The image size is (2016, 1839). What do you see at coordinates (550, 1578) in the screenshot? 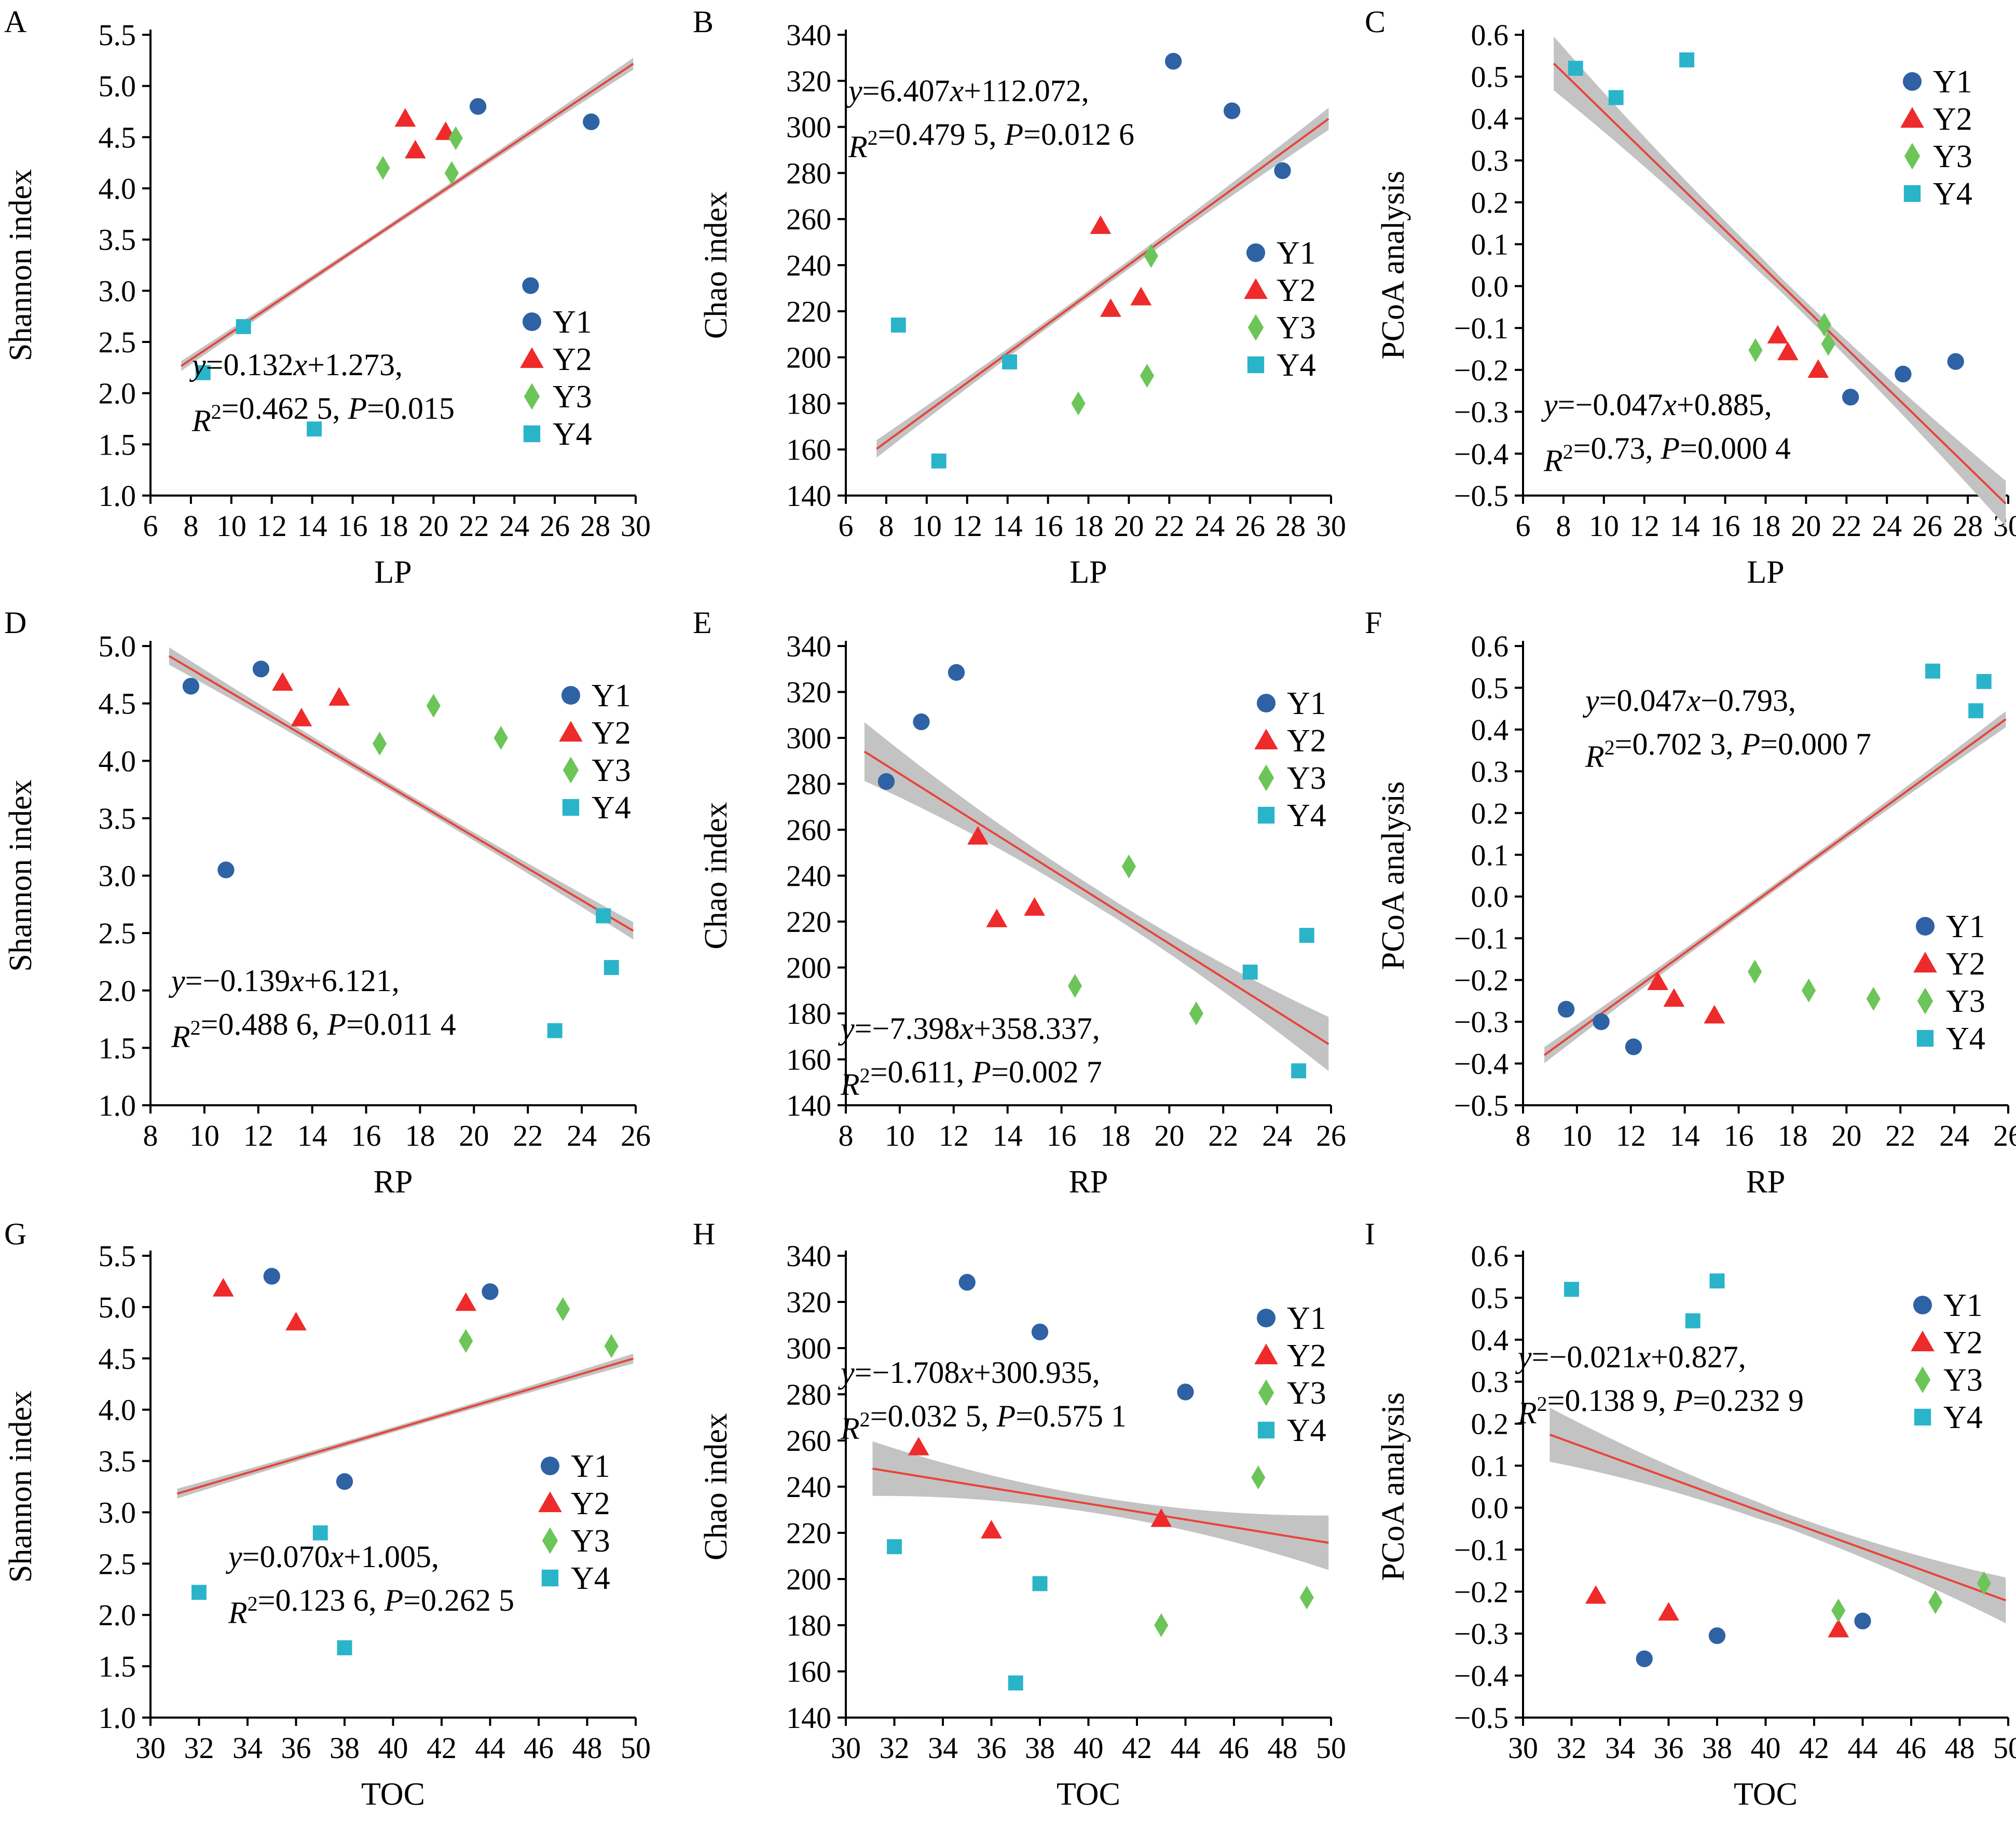
I see `legend-marker-y4` at bounding box center [550, 1578].